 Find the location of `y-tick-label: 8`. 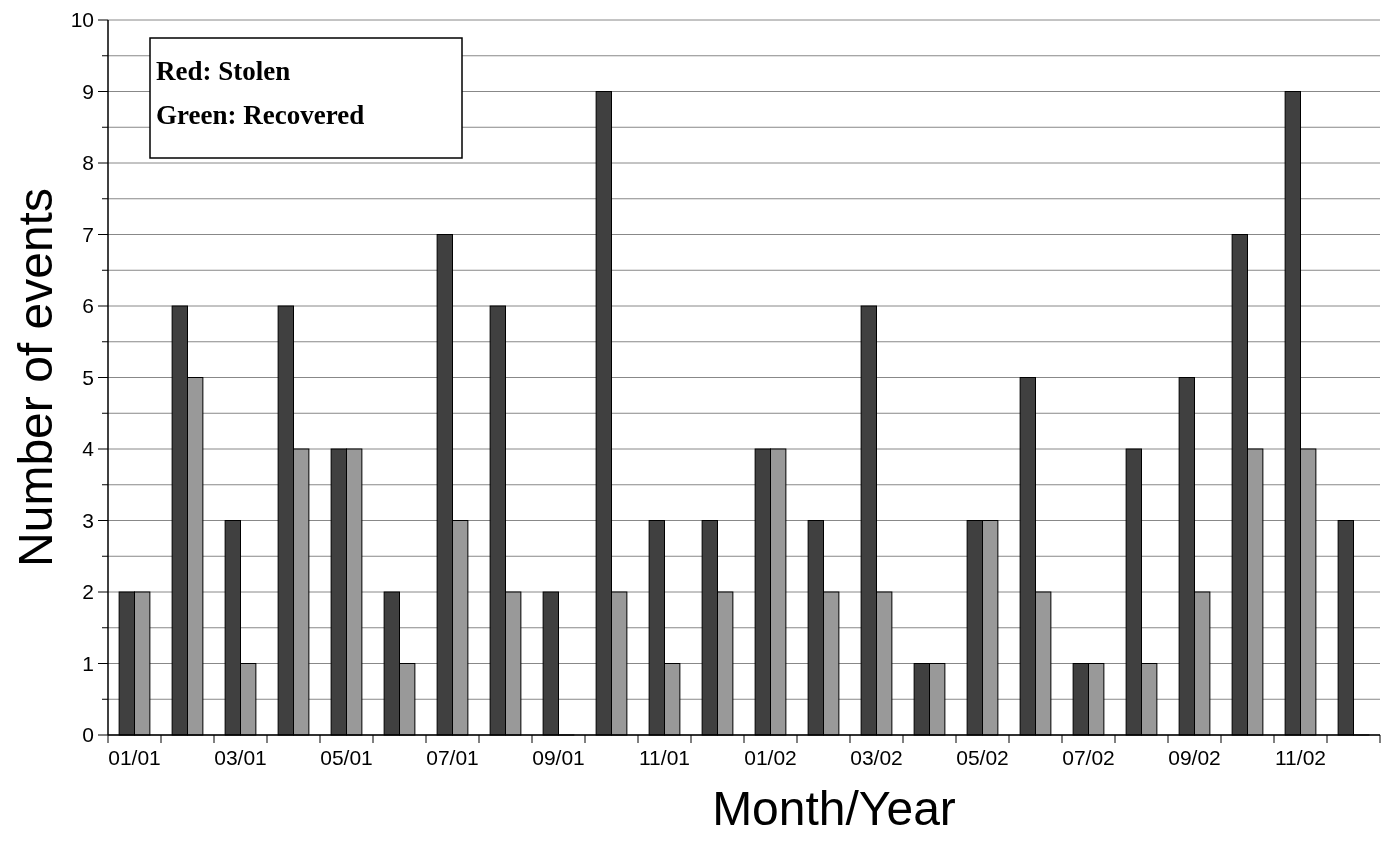

y-tick-label: 8 is located at coordinates (88, 163).